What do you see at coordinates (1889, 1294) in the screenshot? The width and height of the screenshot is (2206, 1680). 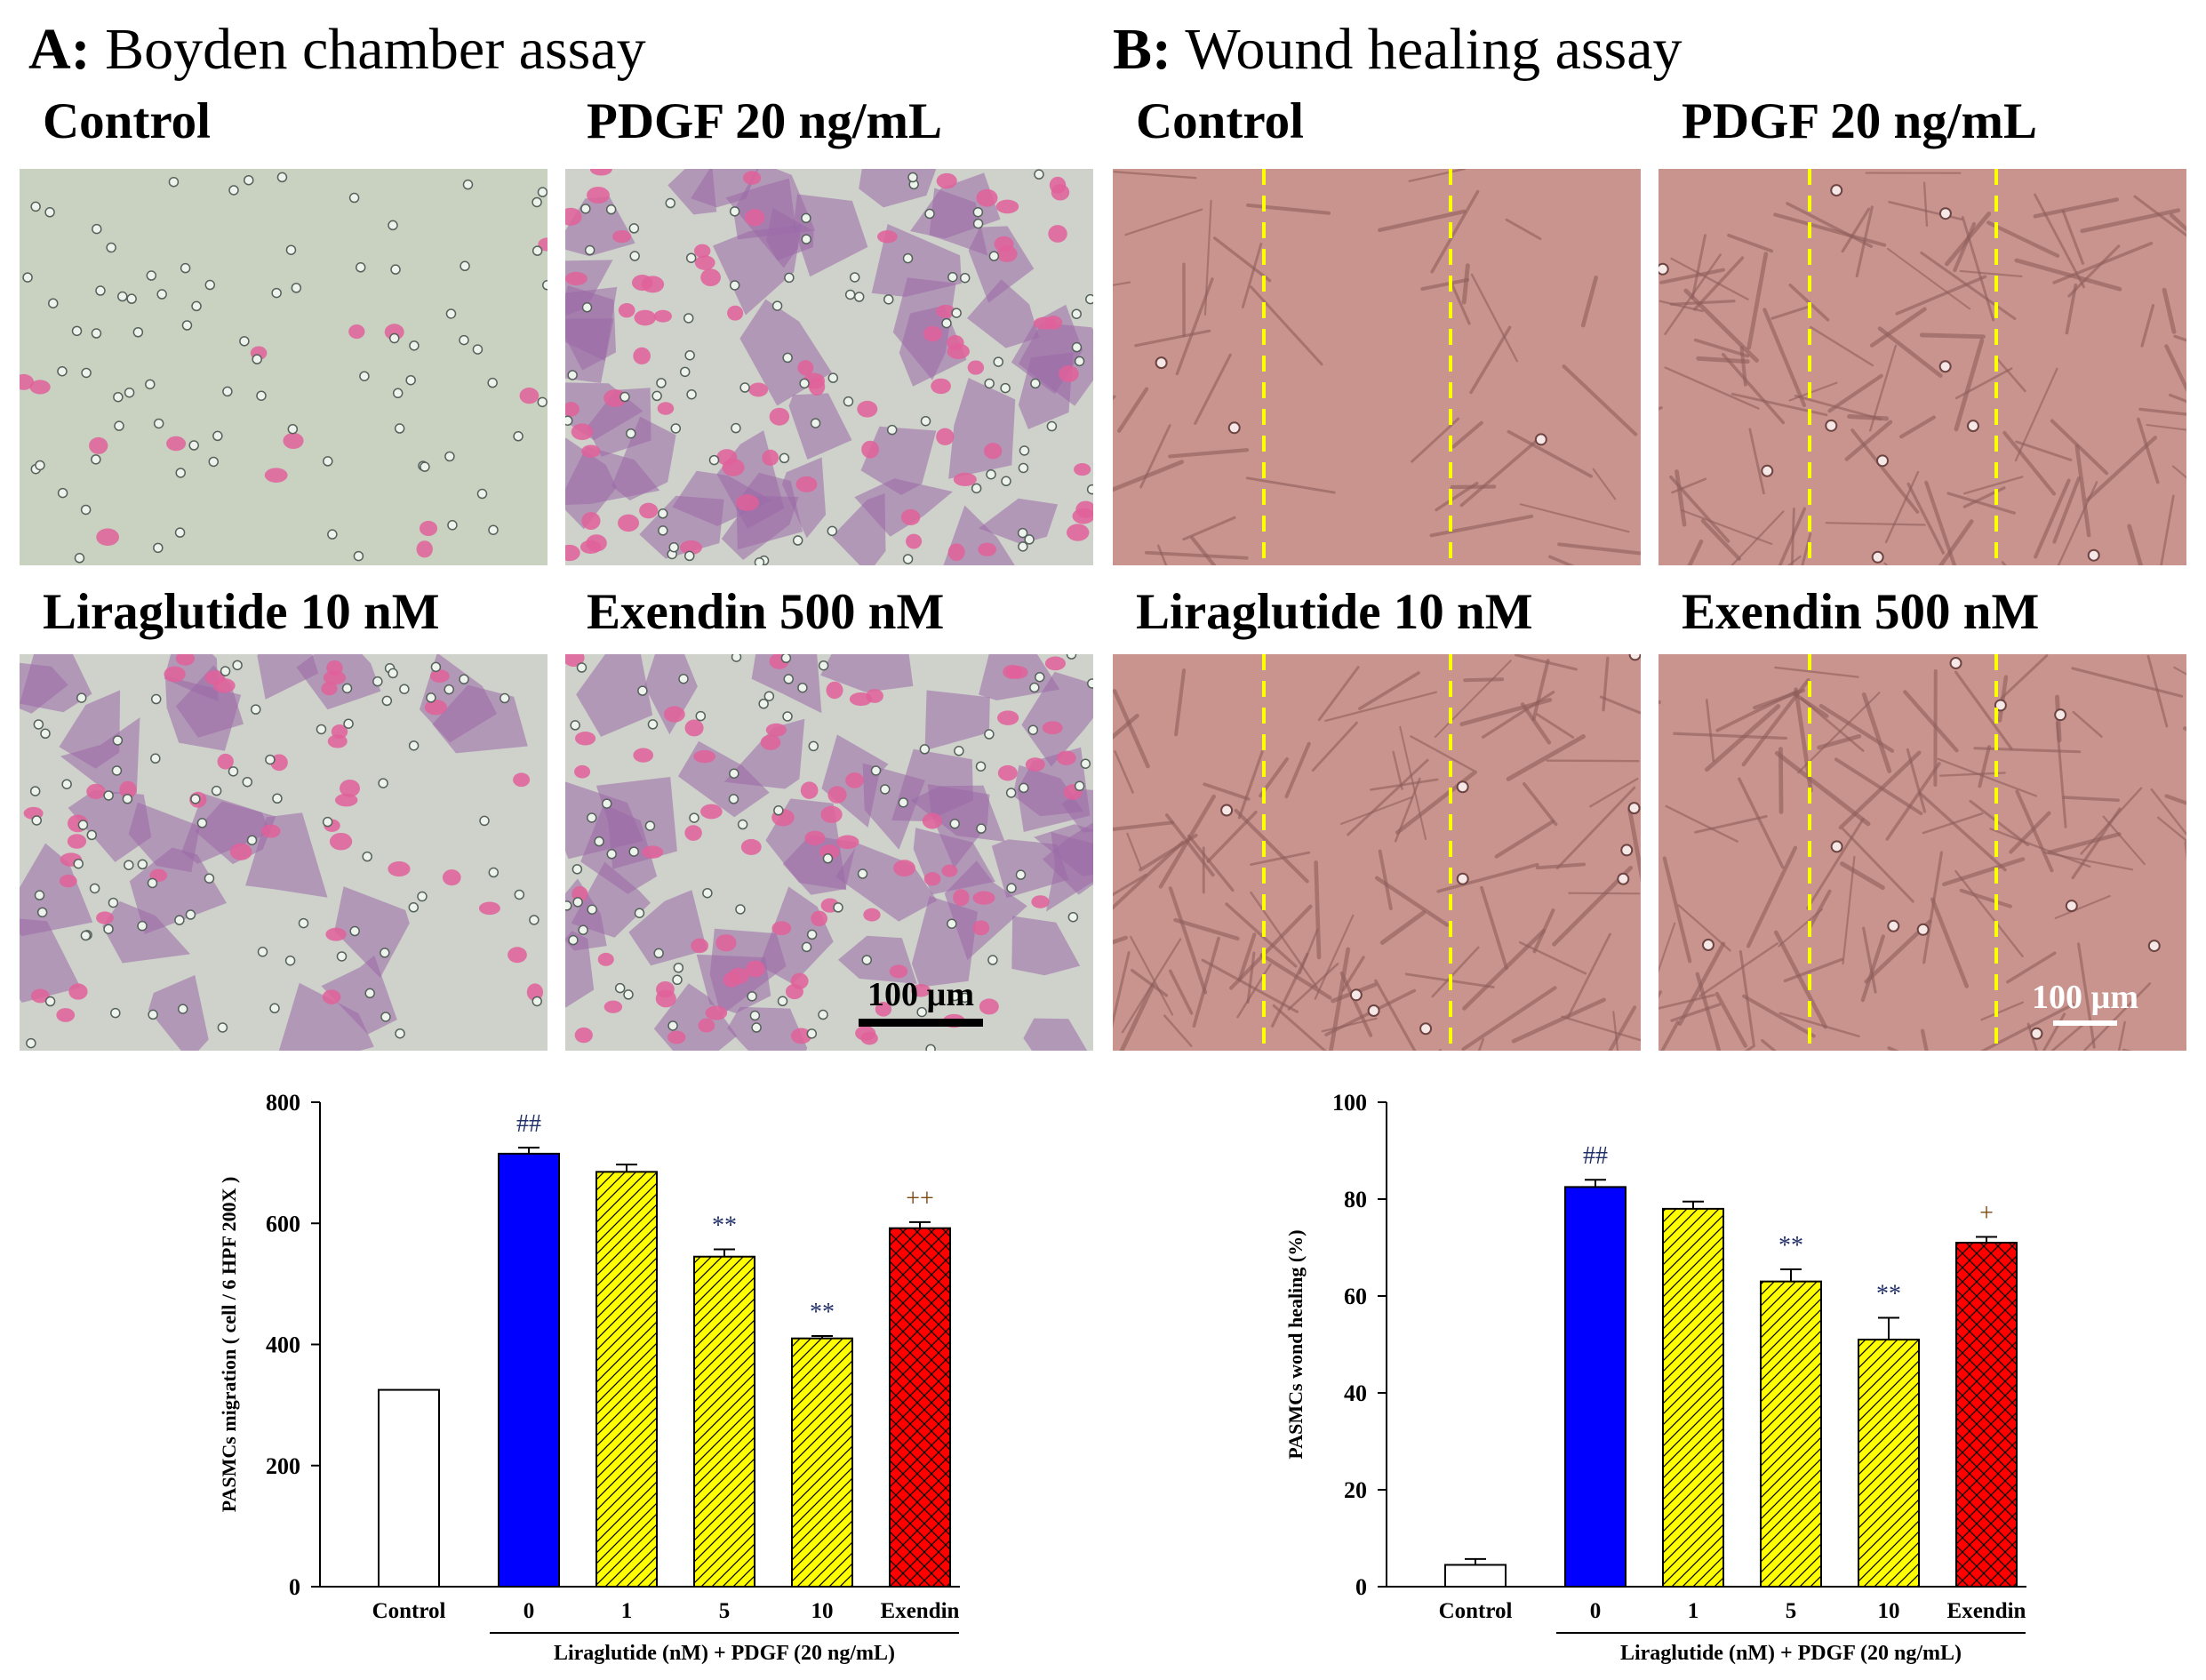 I see `significance-mark: **` at bounding box center [1889, 1294].